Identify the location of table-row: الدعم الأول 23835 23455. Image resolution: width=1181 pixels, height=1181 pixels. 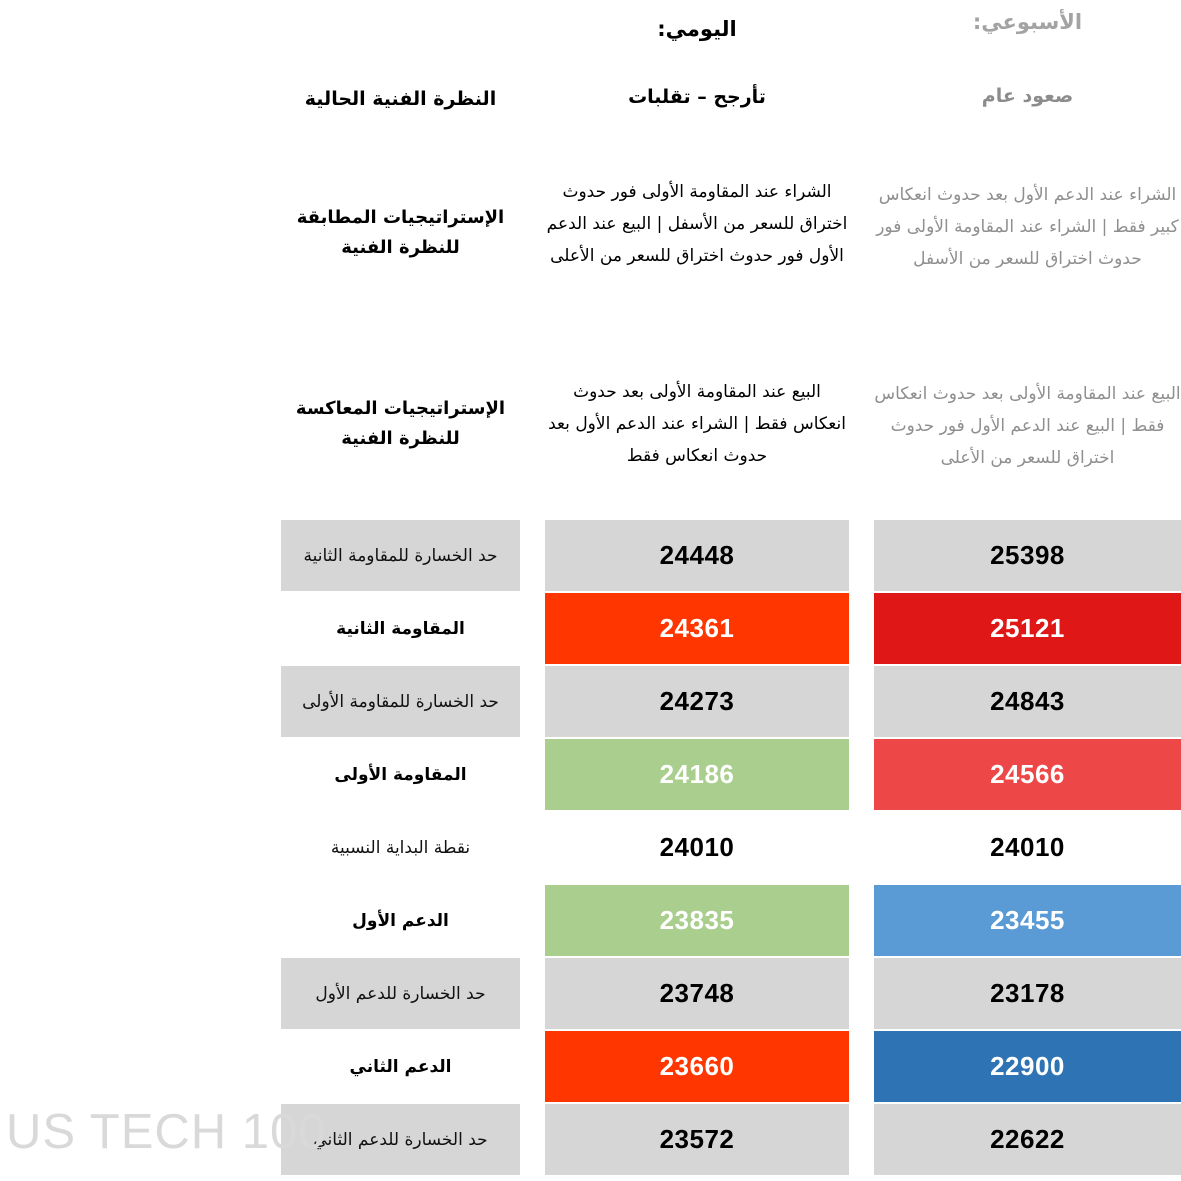
(590, 920).